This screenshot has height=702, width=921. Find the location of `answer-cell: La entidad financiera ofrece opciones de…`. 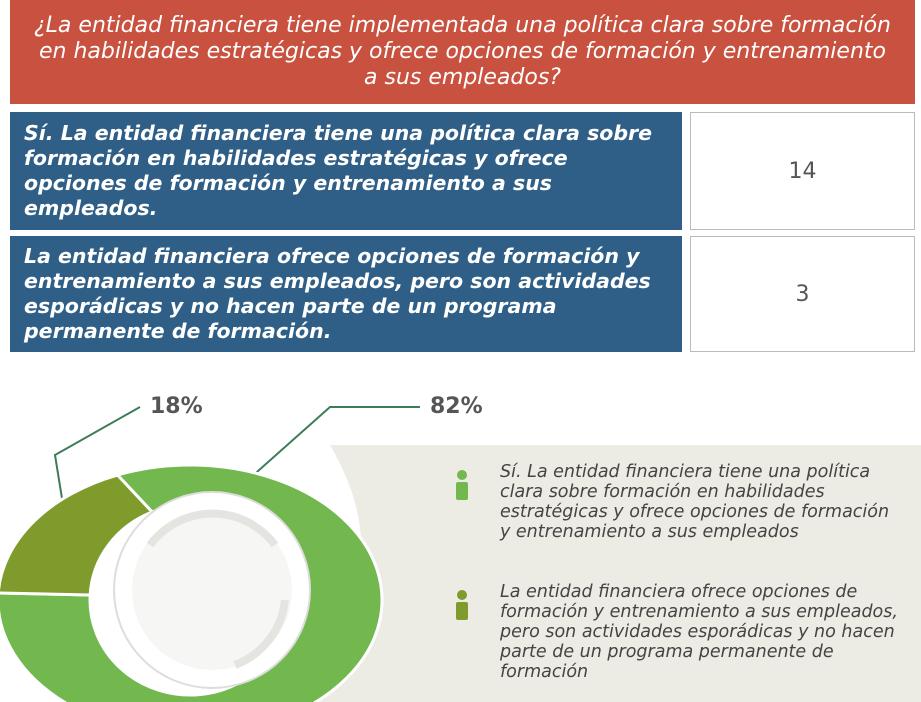

answer-cell: La entidad financiera ofrece opciones de… is located at coordinates (346, 294).